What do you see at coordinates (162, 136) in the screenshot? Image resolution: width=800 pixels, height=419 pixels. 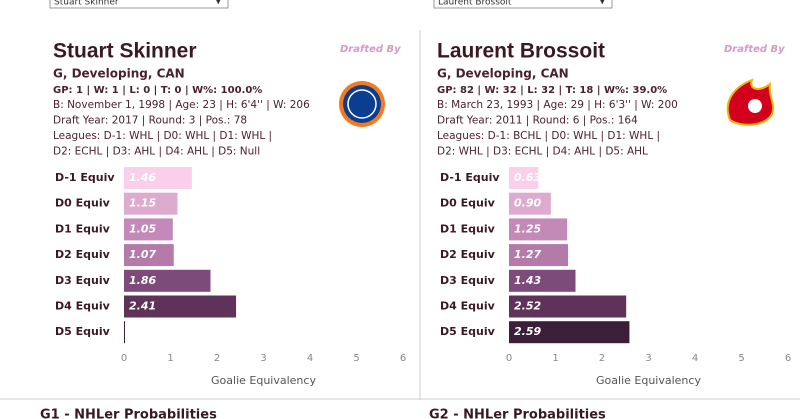 I see `detail: Leagues: D-1: WHL | D0: WHL | D1: WHL |` at bounding box center [162, 136].